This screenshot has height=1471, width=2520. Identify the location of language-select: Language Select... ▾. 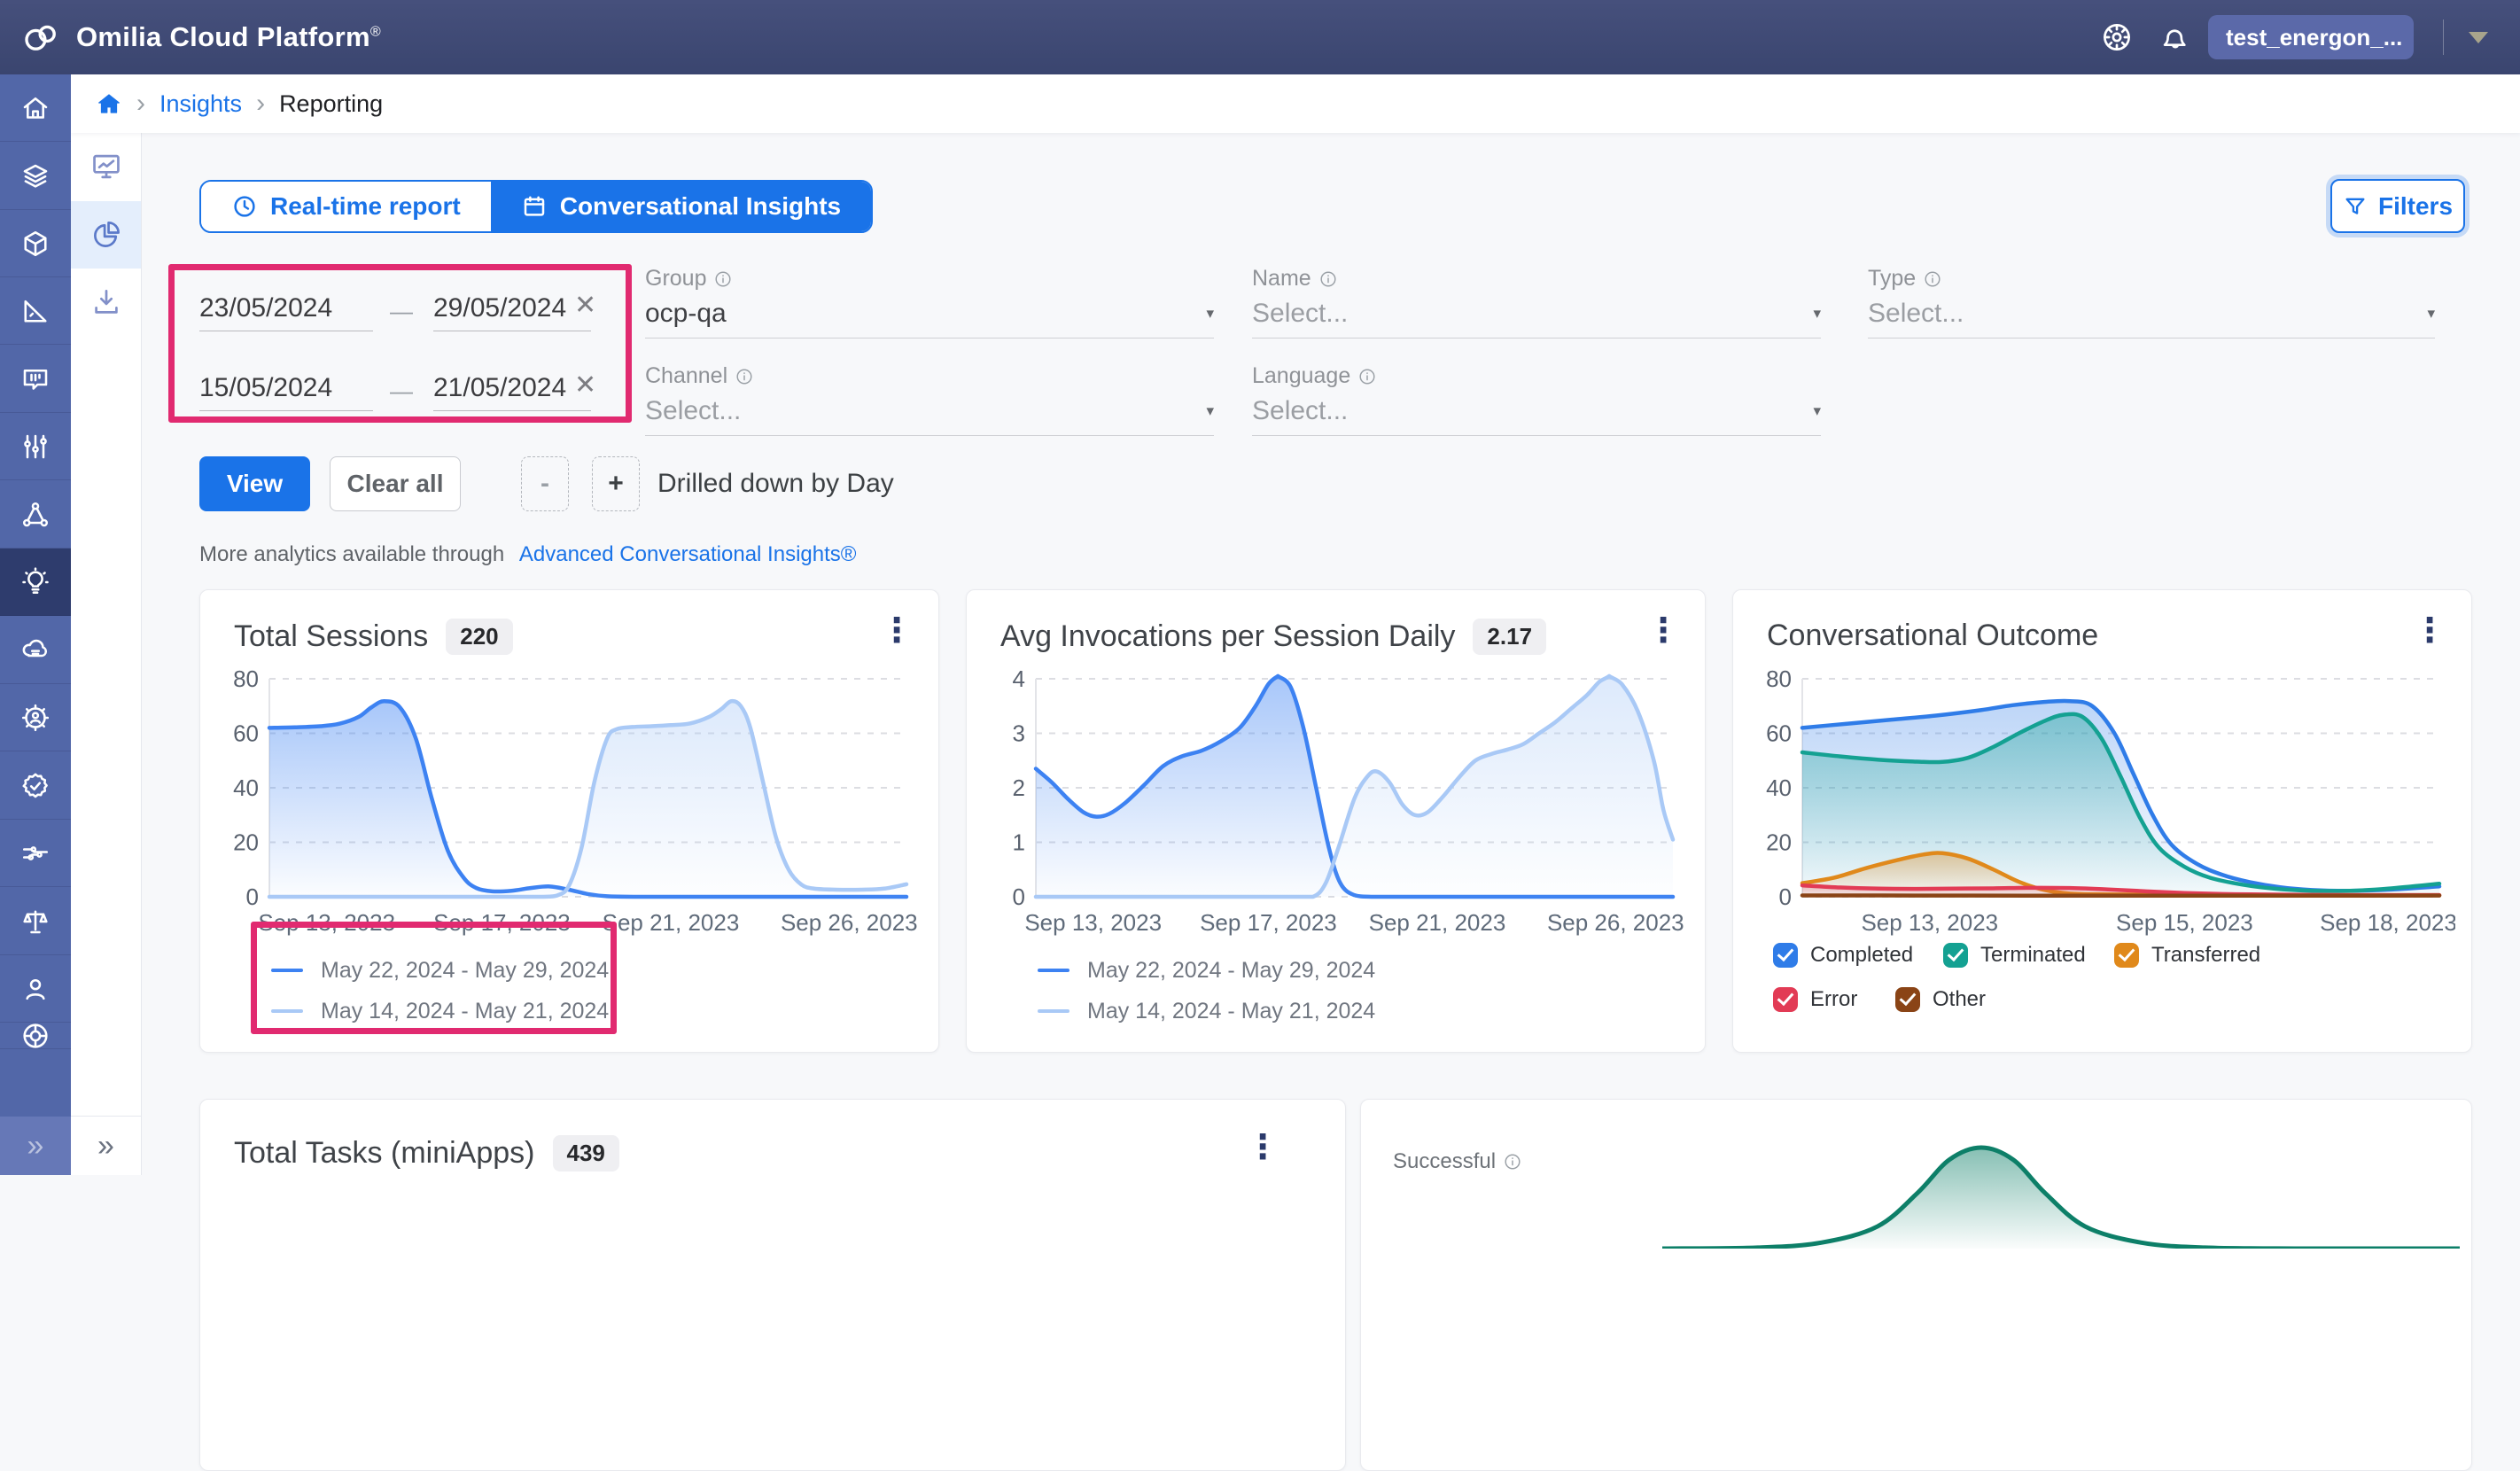
(1536, 399).